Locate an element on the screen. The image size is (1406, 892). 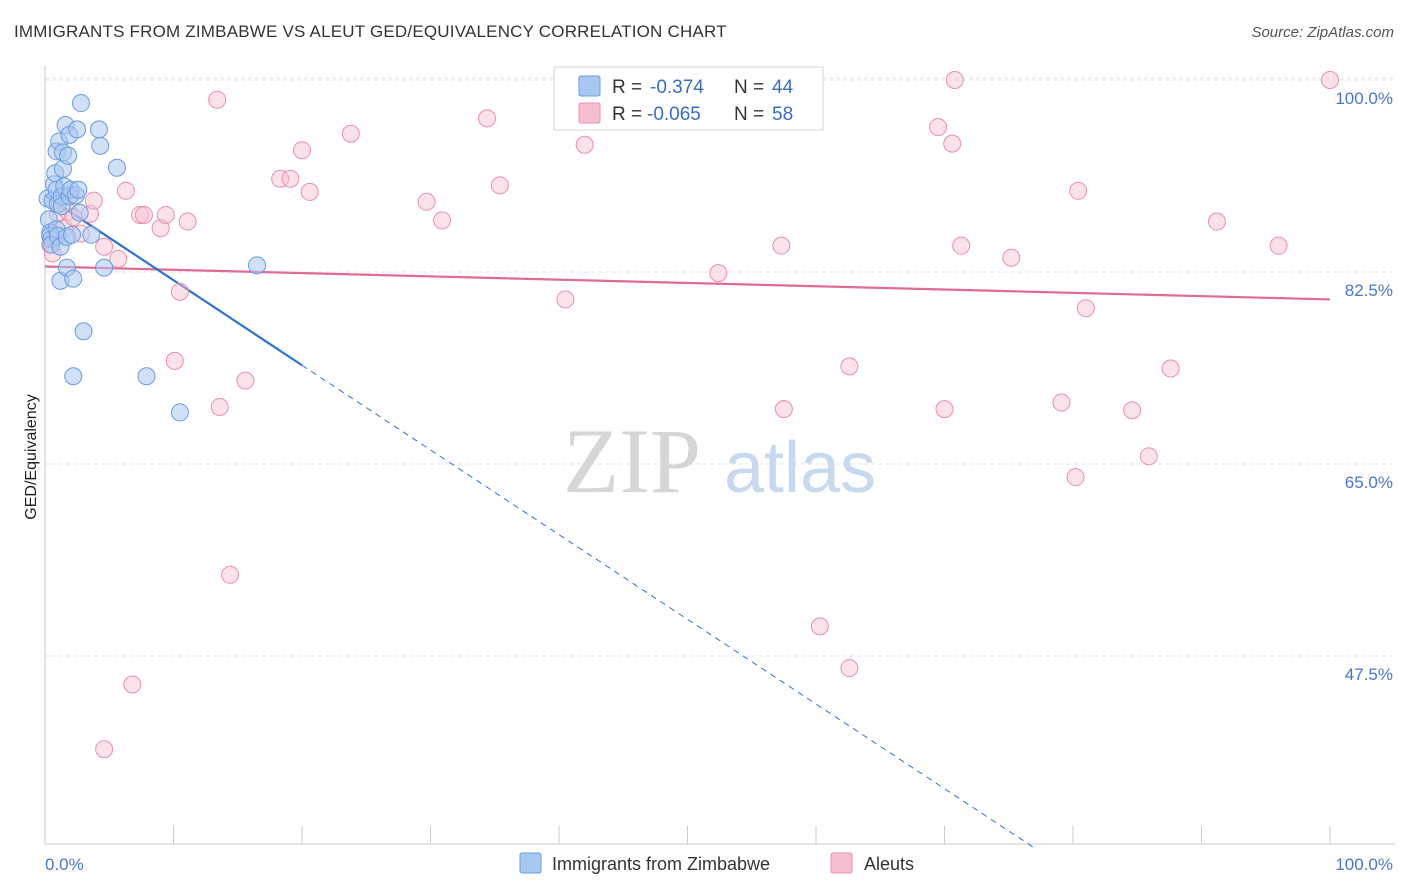
trend-line-zimbabwe is located at coordinates (173, 280).